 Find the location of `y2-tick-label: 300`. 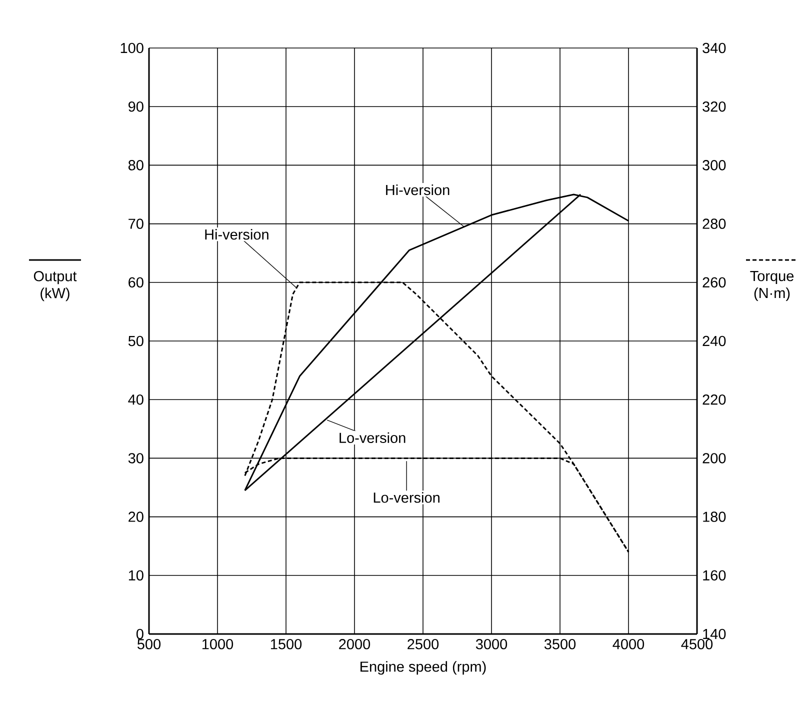

y2-tick-label: 300 is located at coordinates (714, 165).